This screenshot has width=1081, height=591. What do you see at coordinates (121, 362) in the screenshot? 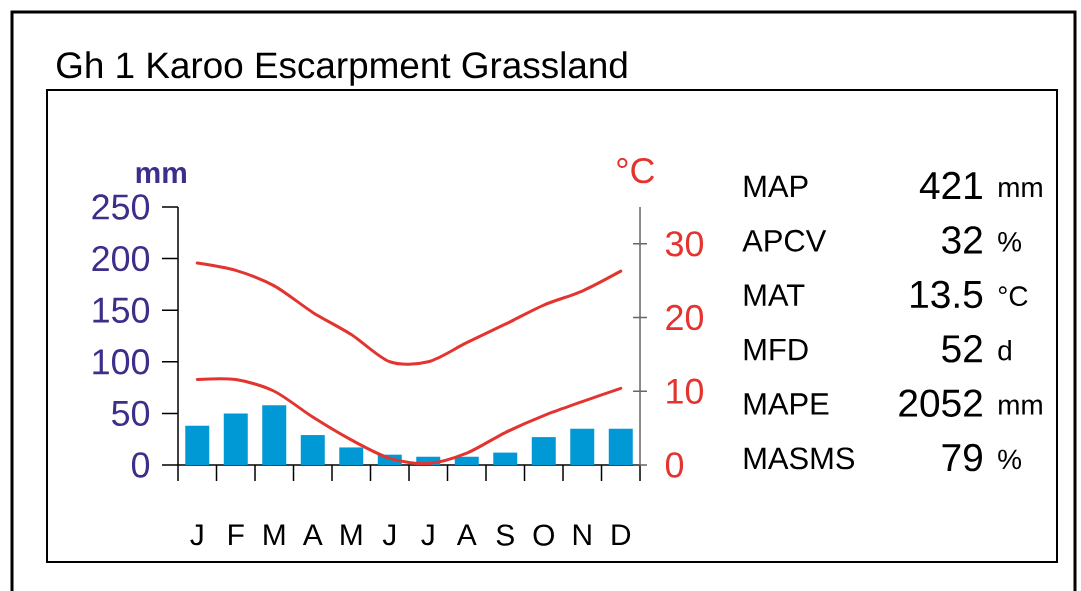
I see `y-tick-label: 100` at bounding box center [121, 362].